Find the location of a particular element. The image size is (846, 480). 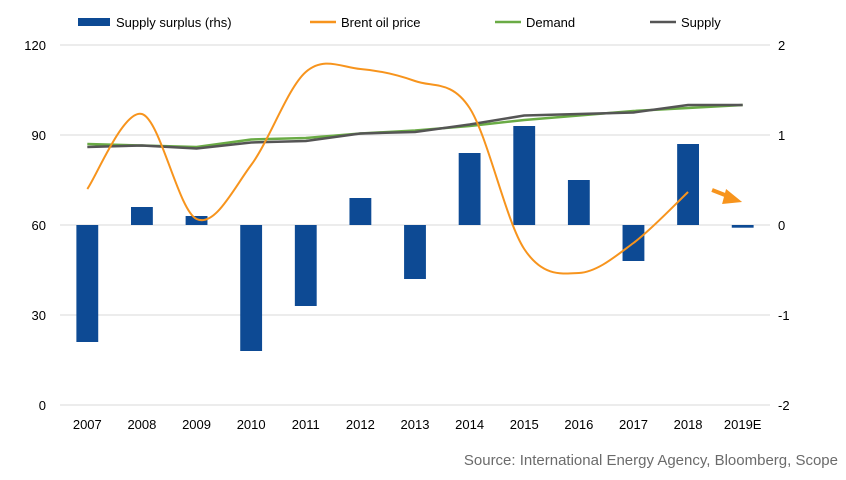

right-axis-tick-label: 1 is located at coordinates (781, 135).